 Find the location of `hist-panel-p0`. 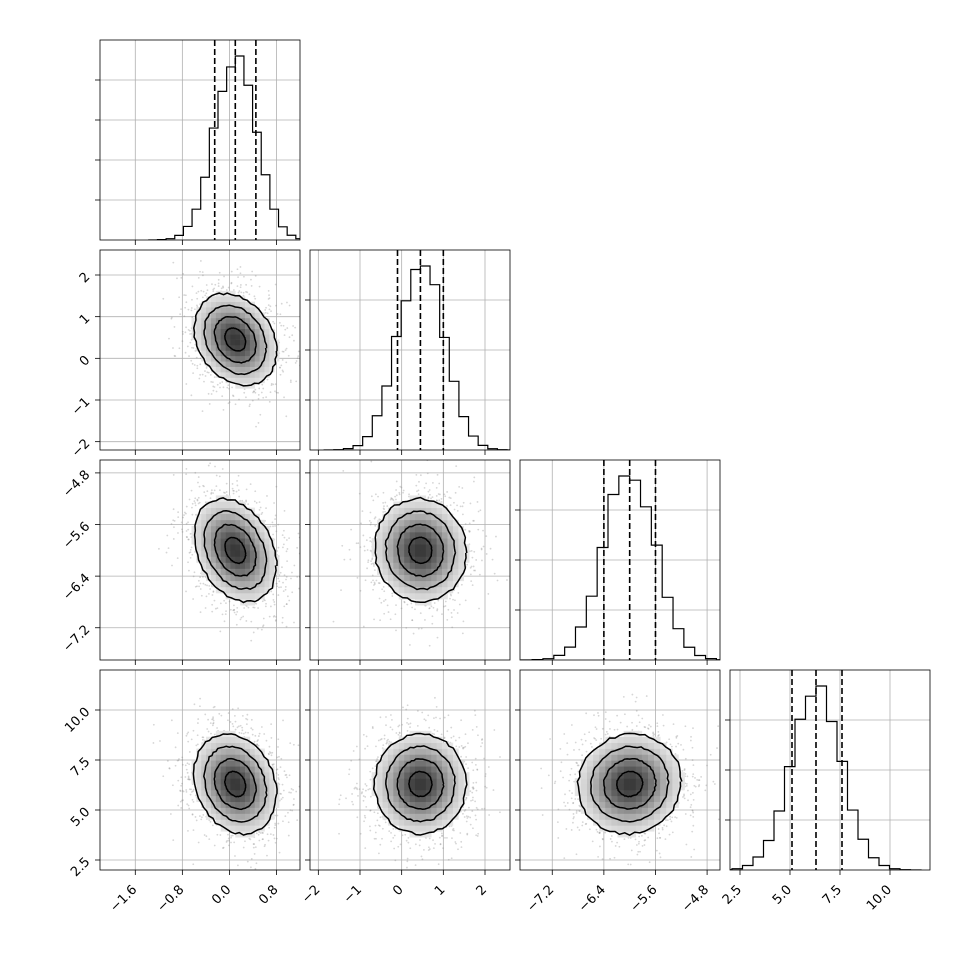

hist-panel-p0 is located at coordinates (198, 142).